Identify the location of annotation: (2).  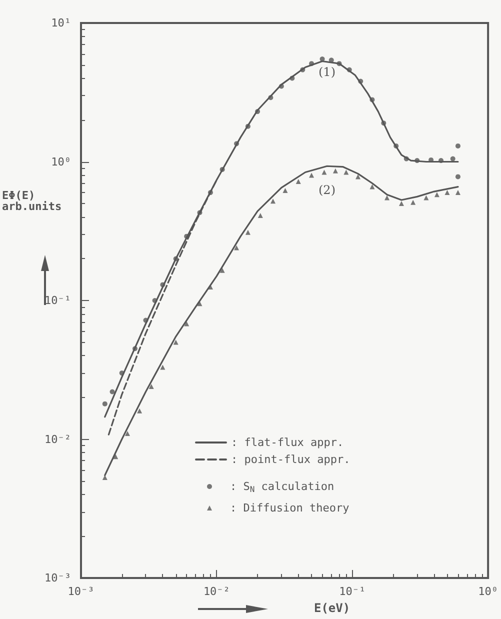
(327, 190).